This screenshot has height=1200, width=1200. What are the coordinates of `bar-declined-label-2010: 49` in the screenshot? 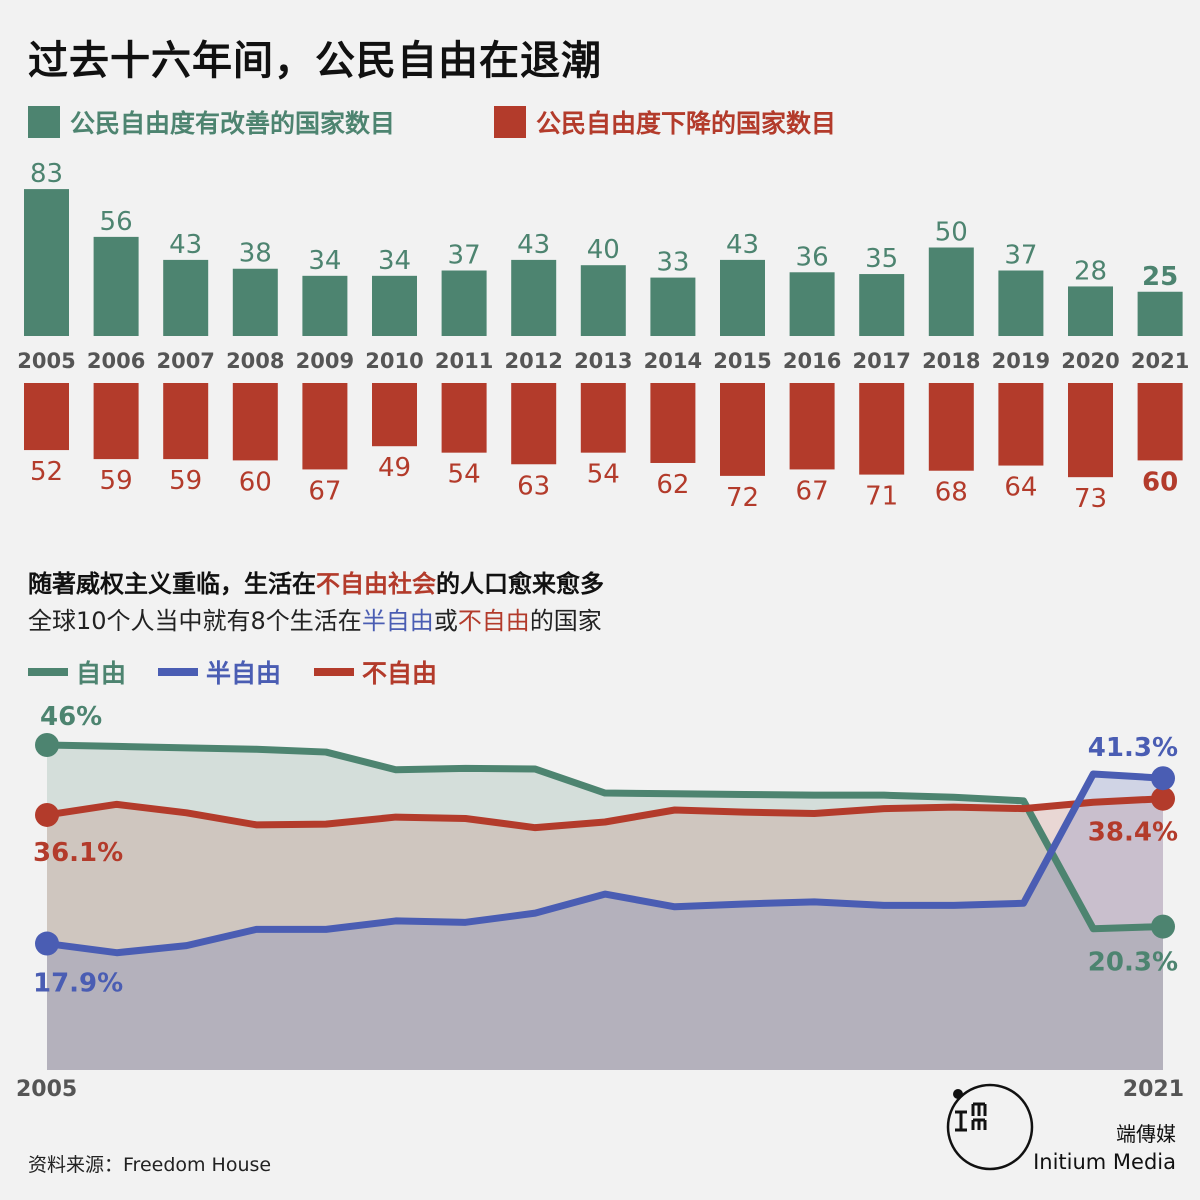 It's located at (394, 468).